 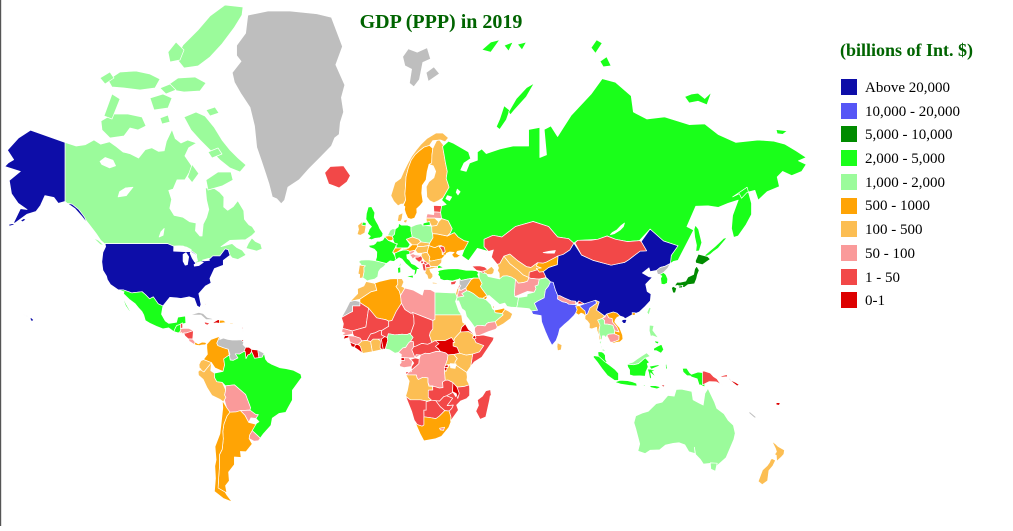 What do you see at coordinates (905, 159) in the screenshot?
I see `svg-text: 2,000 - 5,000` at bounding box center [905, 159].